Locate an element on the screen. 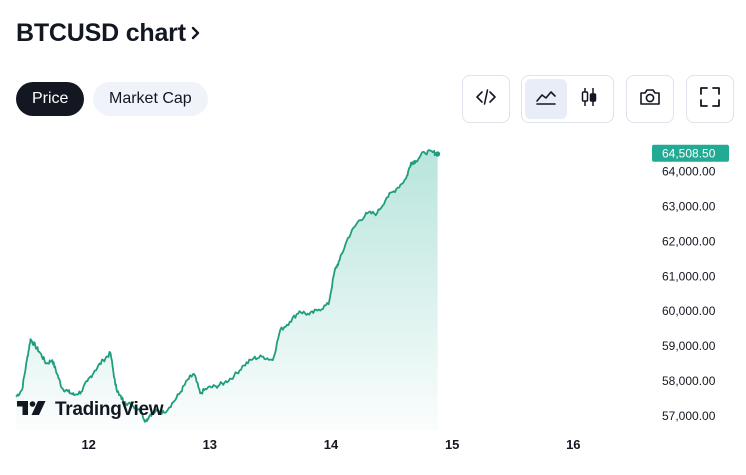 Image resolution: width=746 pixels, height=475 pixels. tab-market-cap: Market Cap is located at coordinates (150, 99).